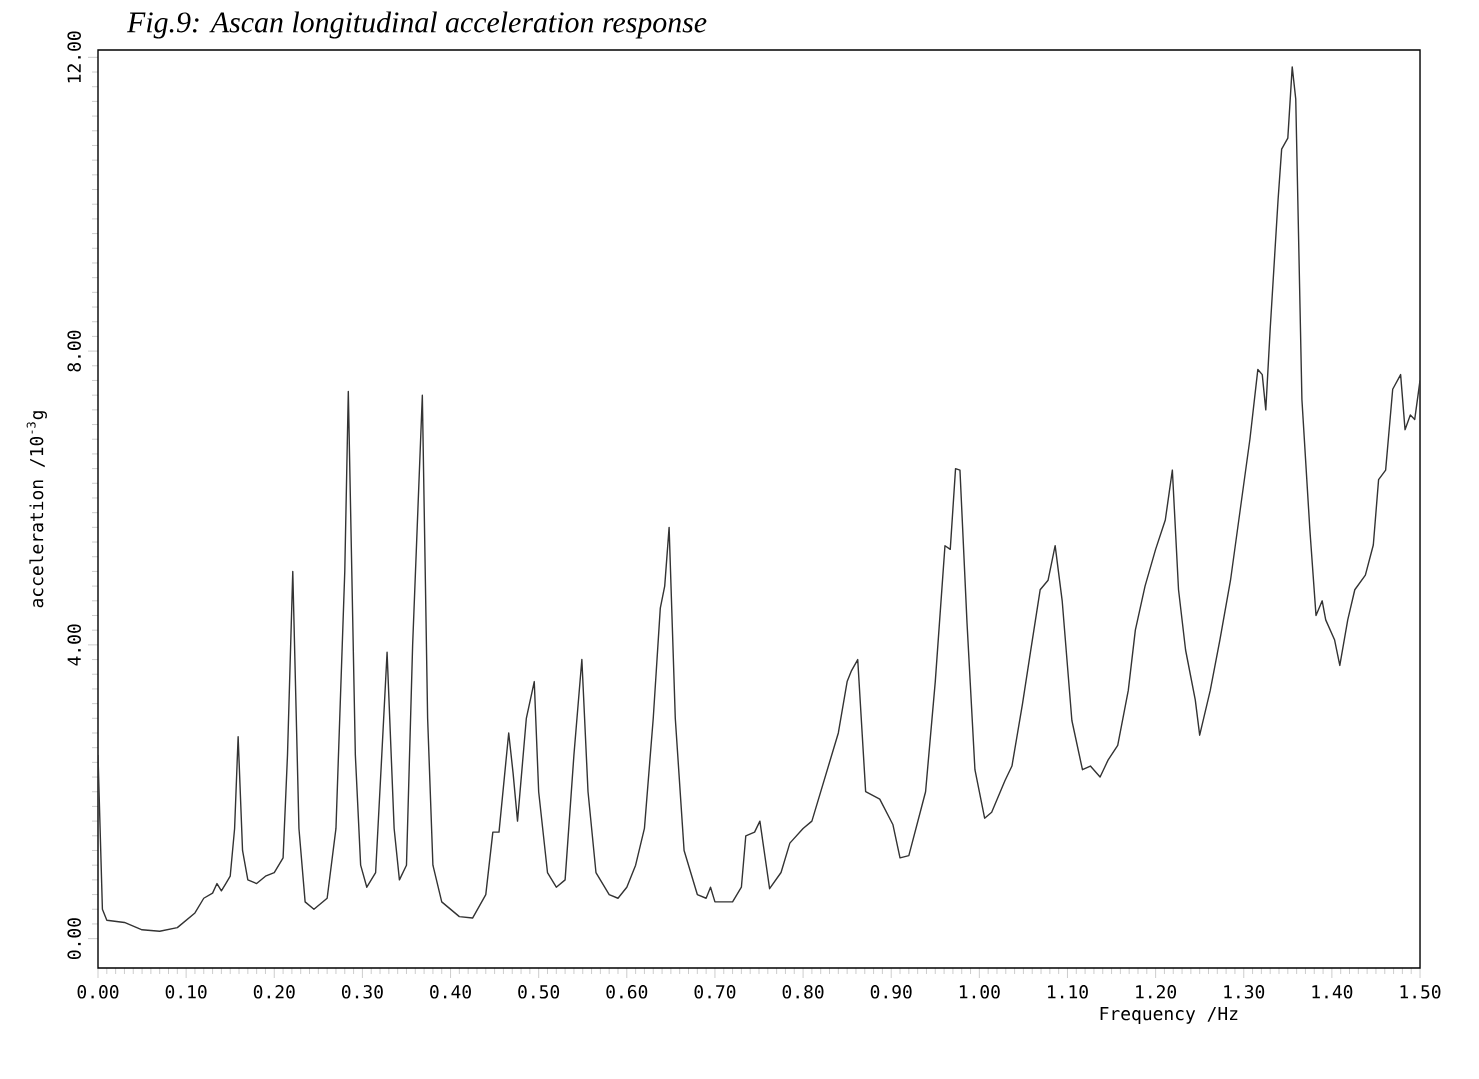  What do you see at coordinates (1420, 992) in the screenshot?
I see `x-tick-label: 1.50` at bounding box center [1420, 992].